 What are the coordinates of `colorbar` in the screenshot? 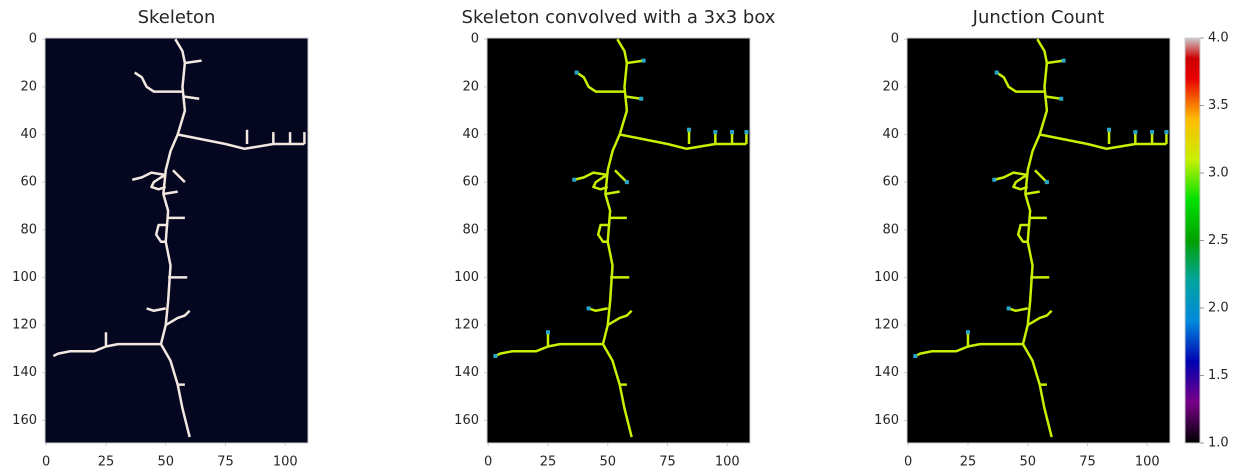 It's located at (1192, 240).